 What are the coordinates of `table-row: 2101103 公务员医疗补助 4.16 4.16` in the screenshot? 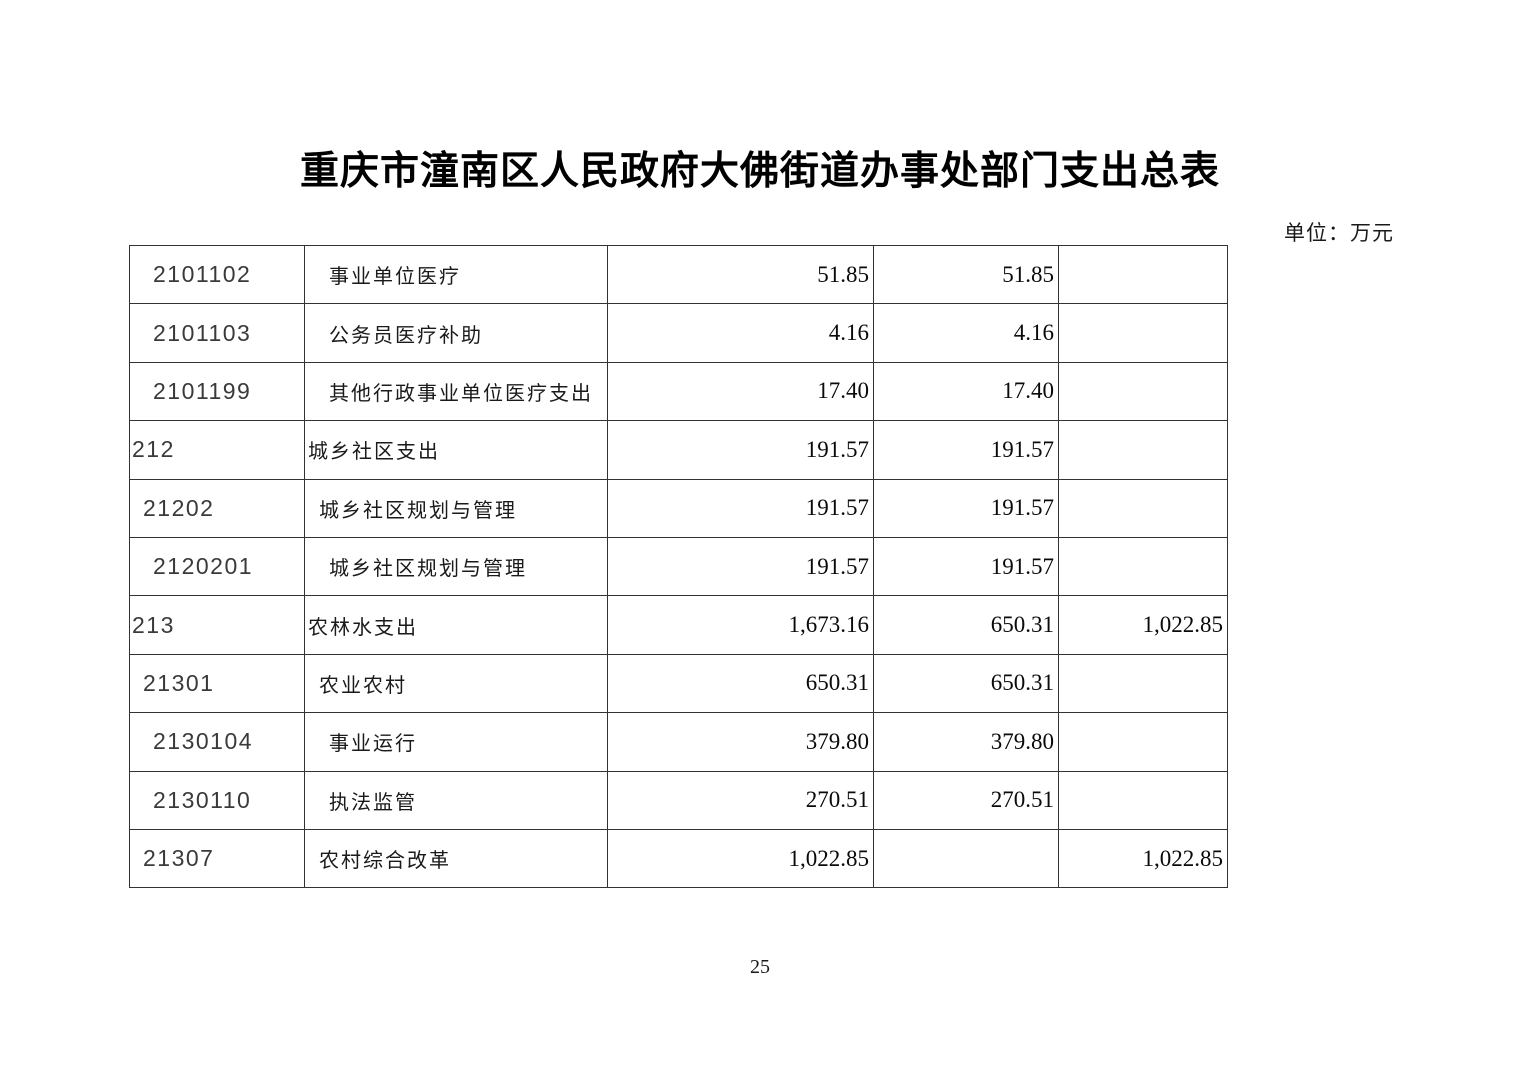 It's located at (678, 333).